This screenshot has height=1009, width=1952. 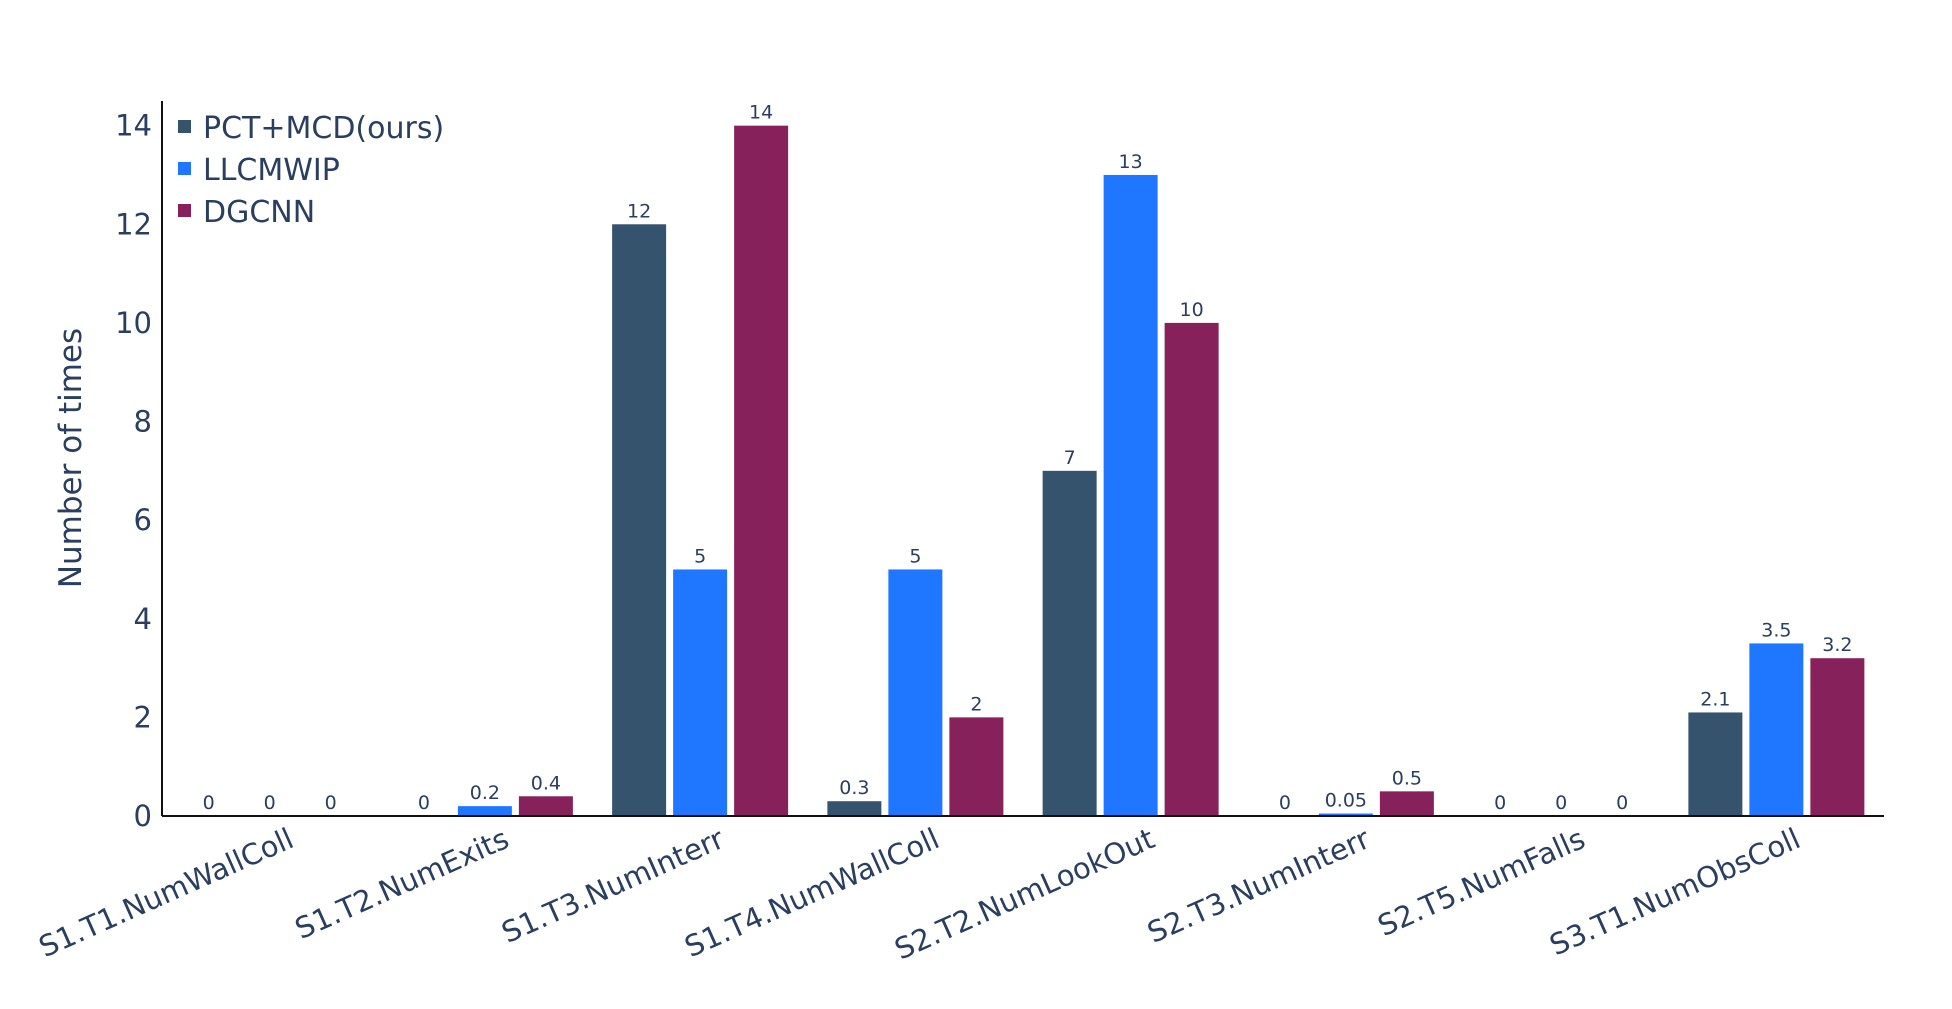 I want to click on data-label: 3.5, so click(x=1776, y=630).